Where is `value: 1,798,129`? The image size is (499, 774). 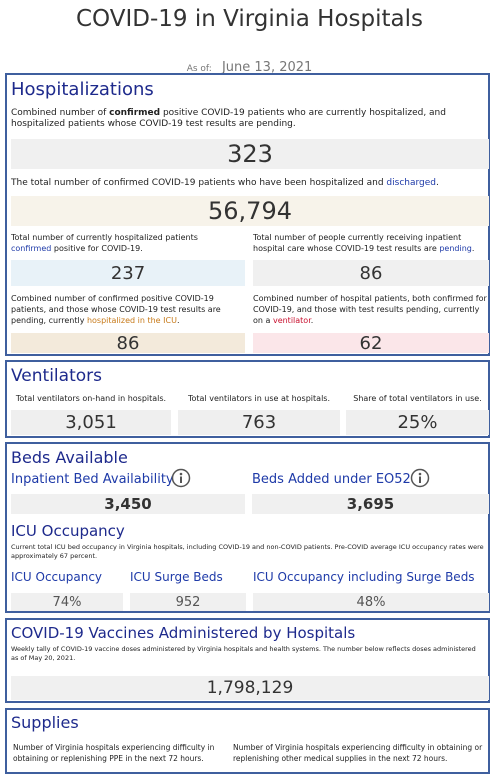 value: 1,798,129 is located at coordinates (250, 688).